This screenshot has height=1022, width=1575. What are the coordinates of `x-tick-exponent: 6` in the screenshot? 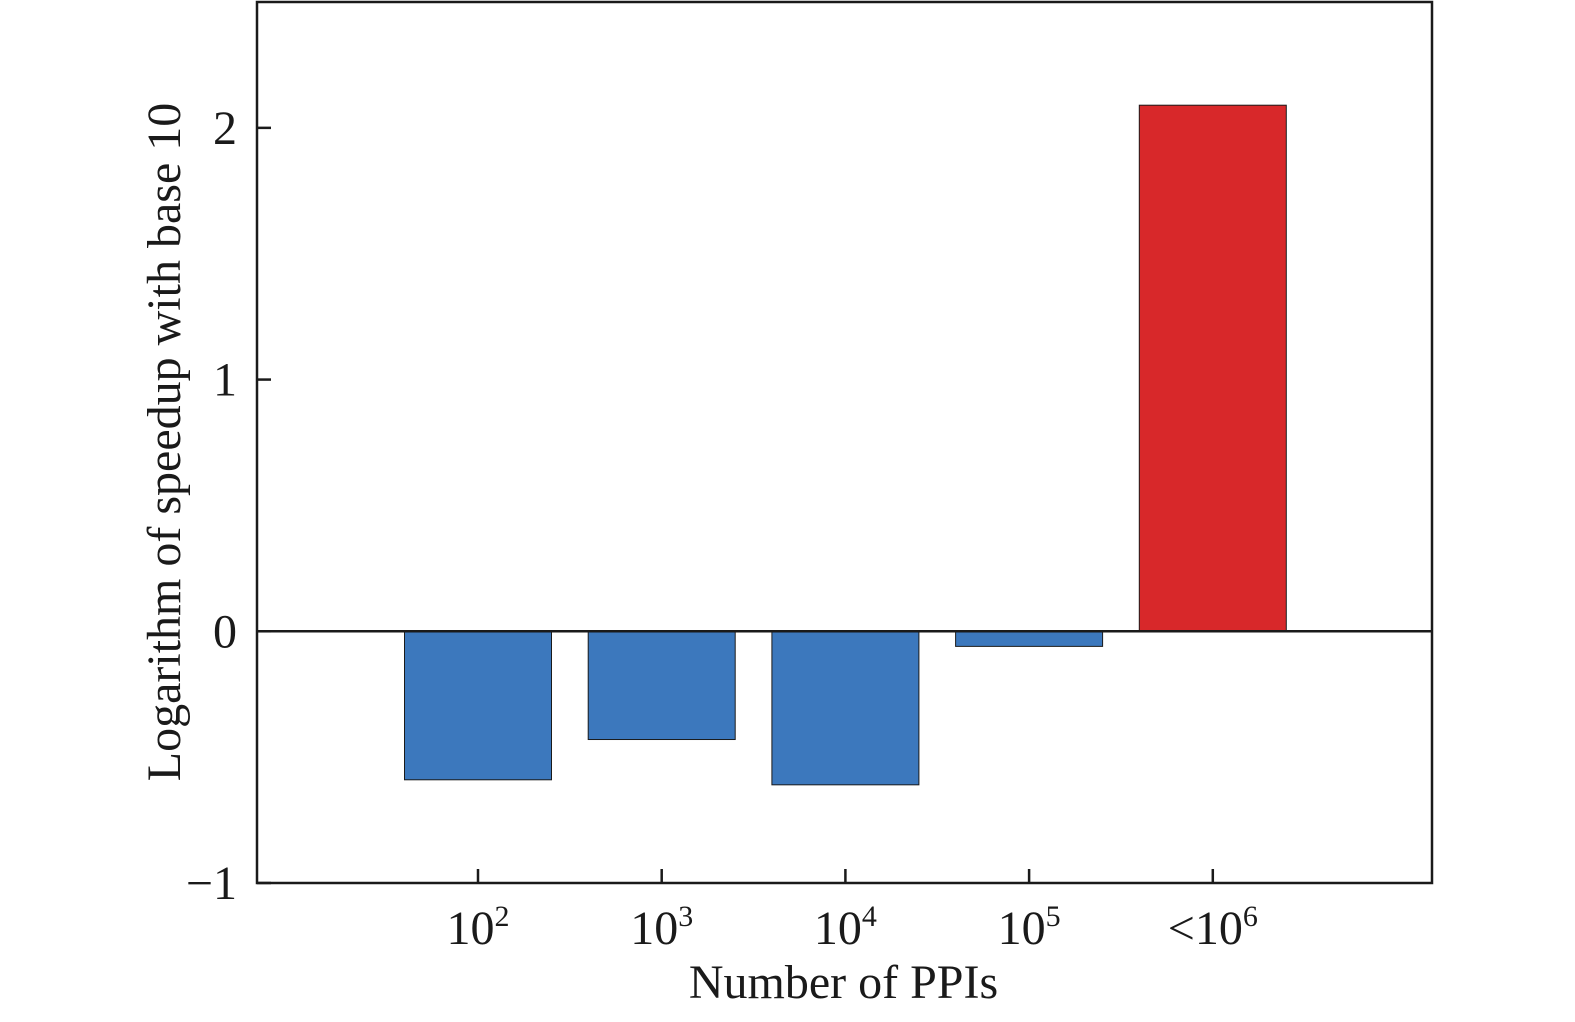 It's located at (1250, 916).